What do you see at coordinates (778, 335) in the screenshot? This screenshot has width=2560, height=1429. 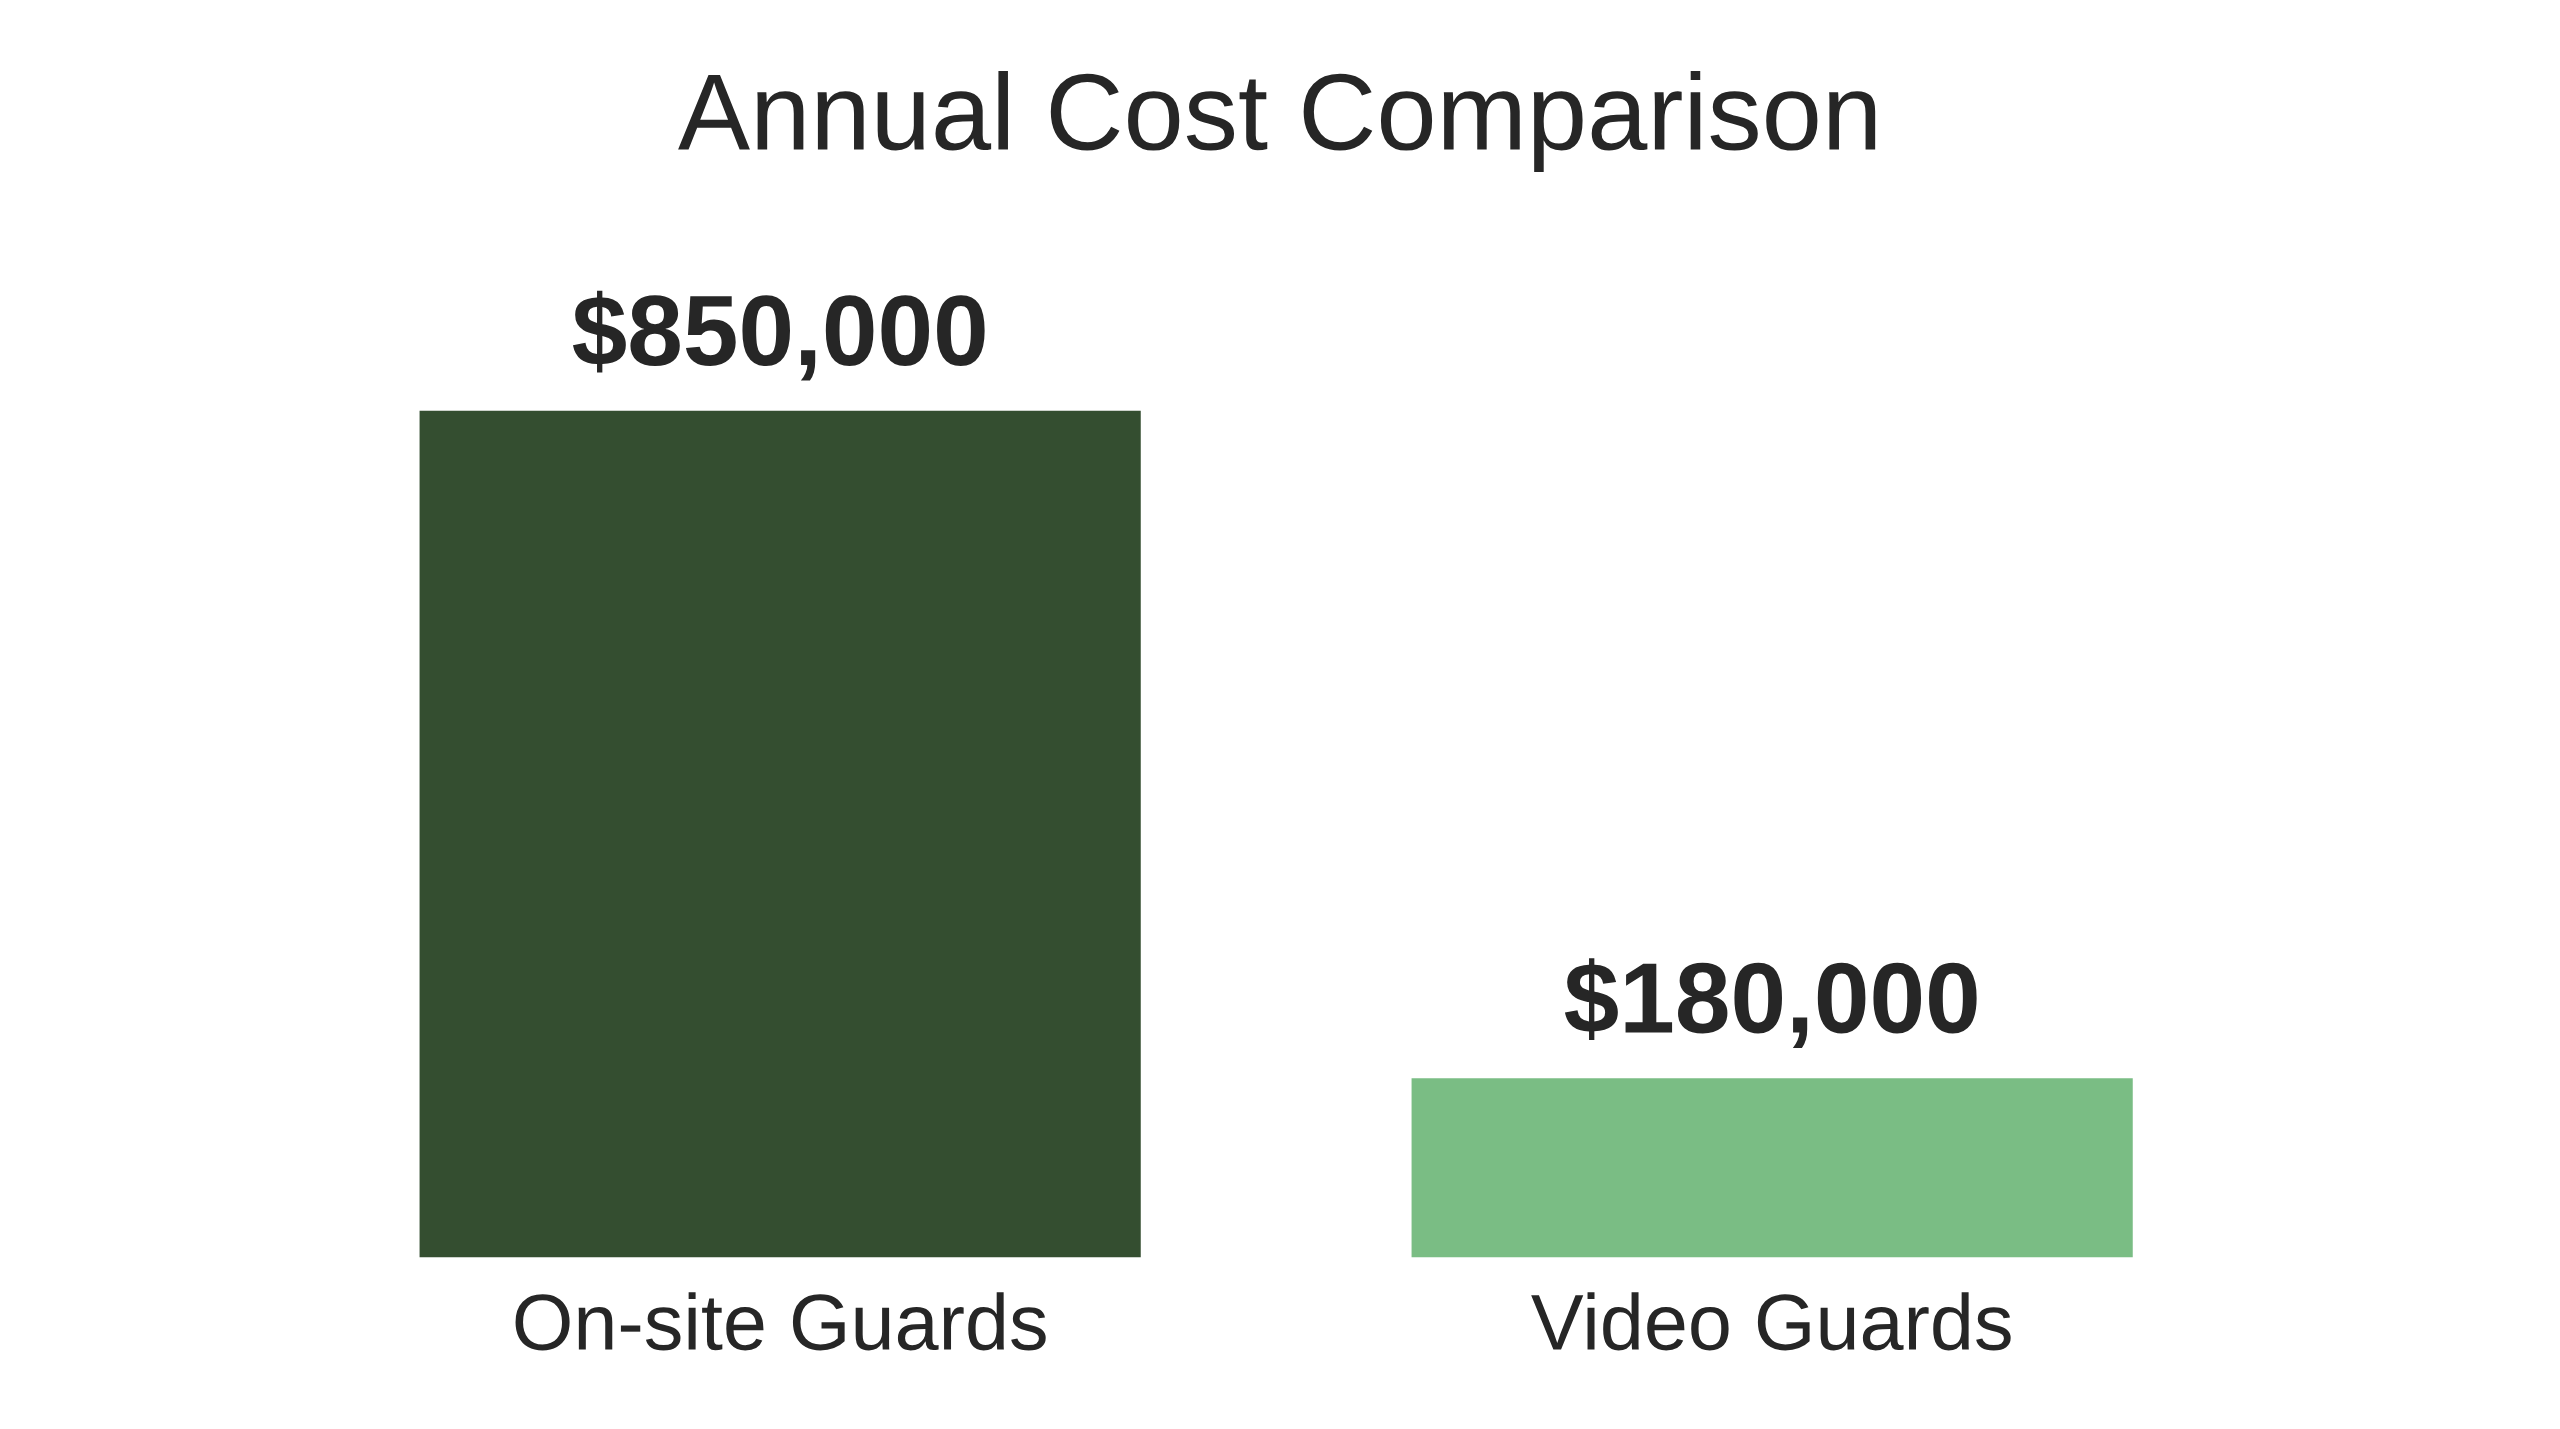 I see `data-label: $850,000` at bounding box center [778, 335].